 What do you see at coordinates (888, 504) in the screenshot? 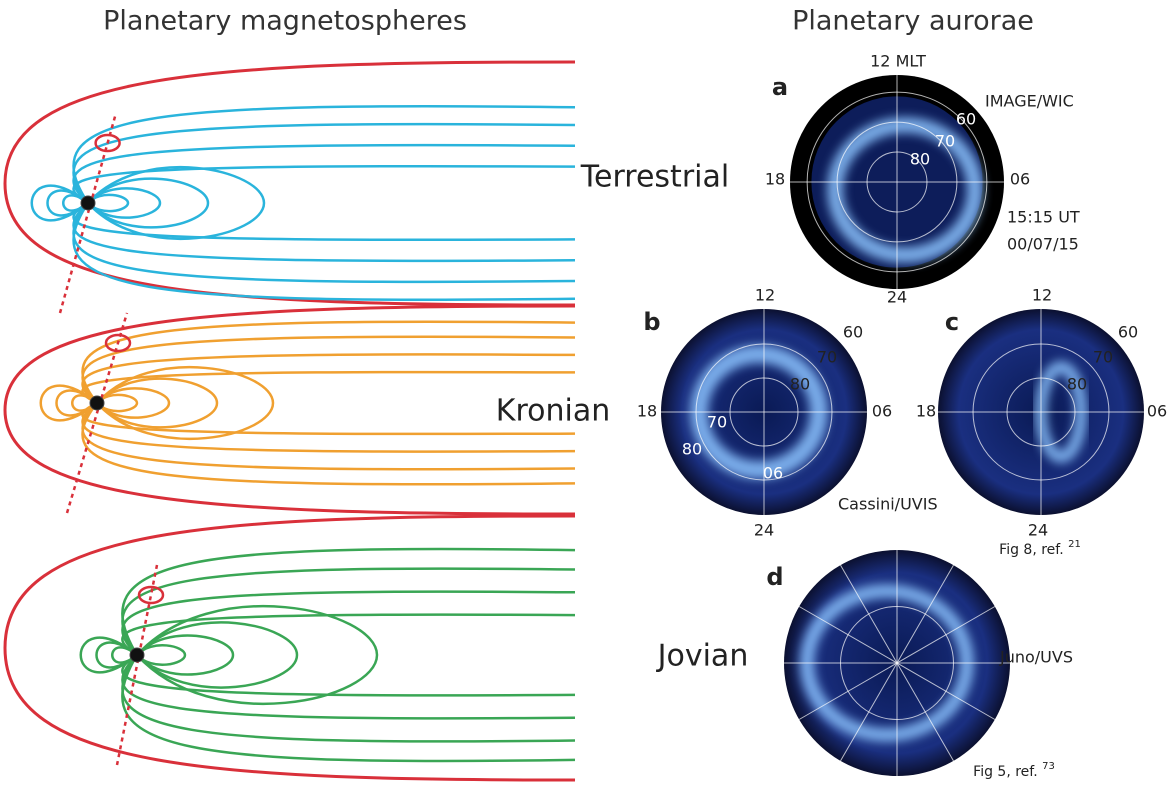
I see `label: Cassini/UVIS` at bounding box center [888, 504].